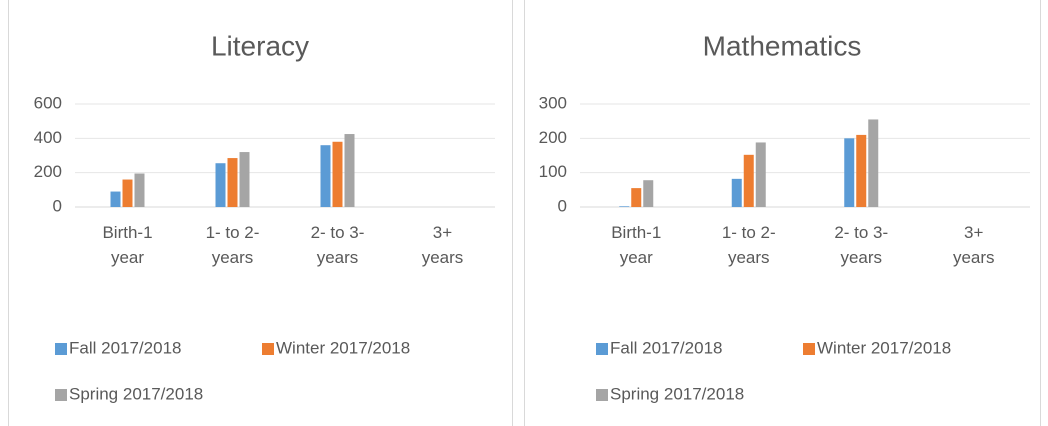 Image resolution: width=1048 pixels, height=426 pixels. What do you see at coordinates (553, 171) in the screenshot?
I see `y-tick-label: 100` at bounding box center [553, 171].